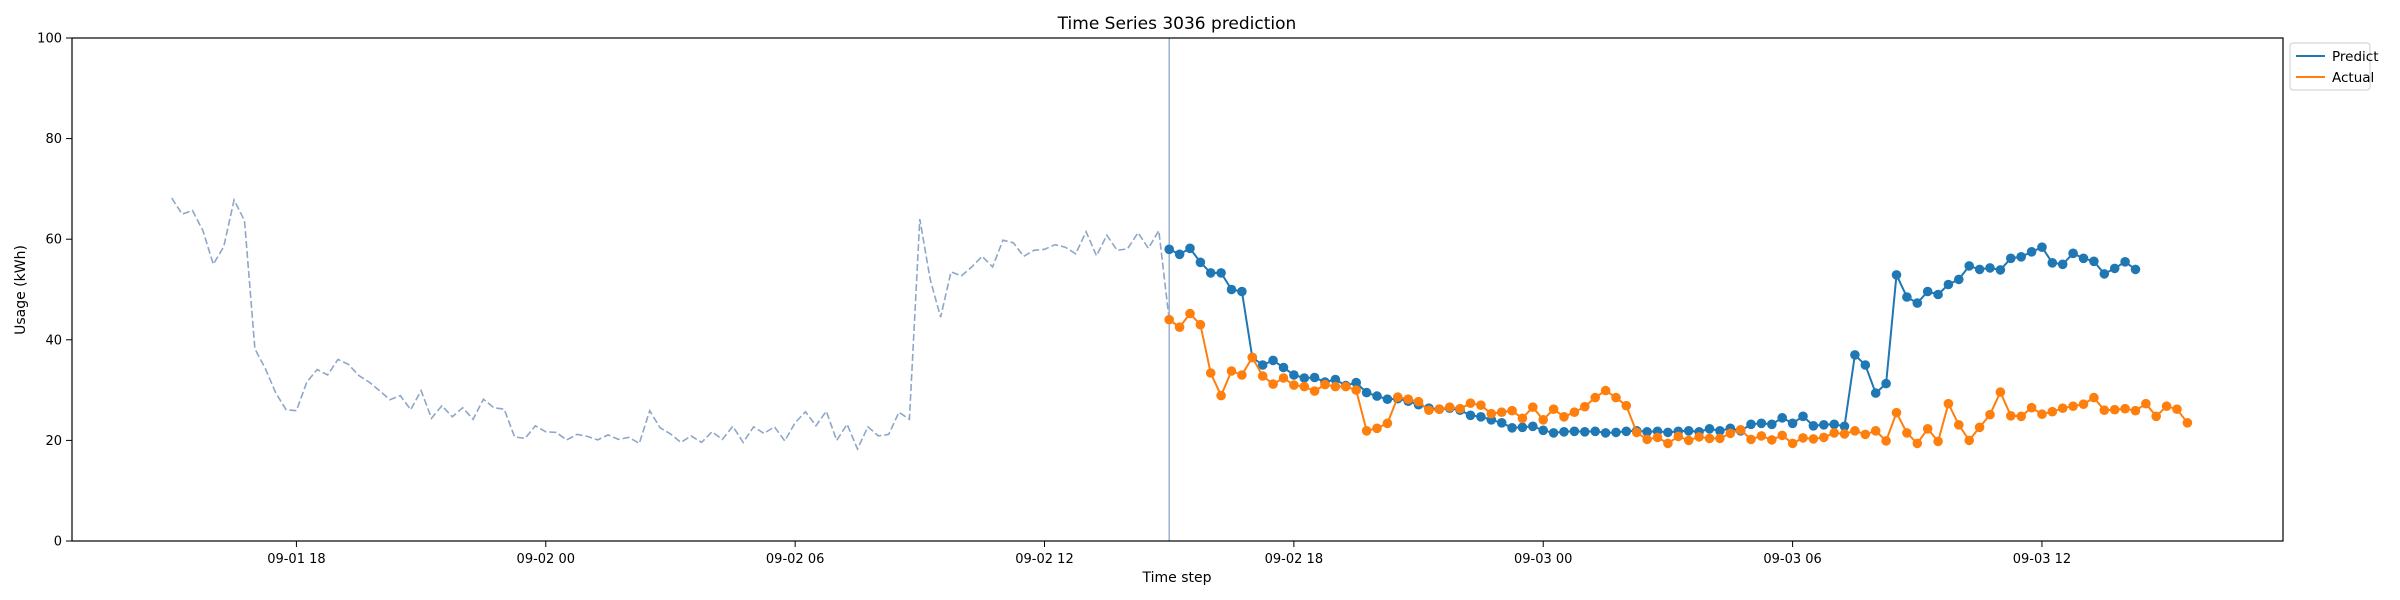 This screenshot has width=2400, height=600. Describe the element at coordinates (1177, 24) in the screenshot. I see `chart-title: Time Series 3036 prediction` at that location.